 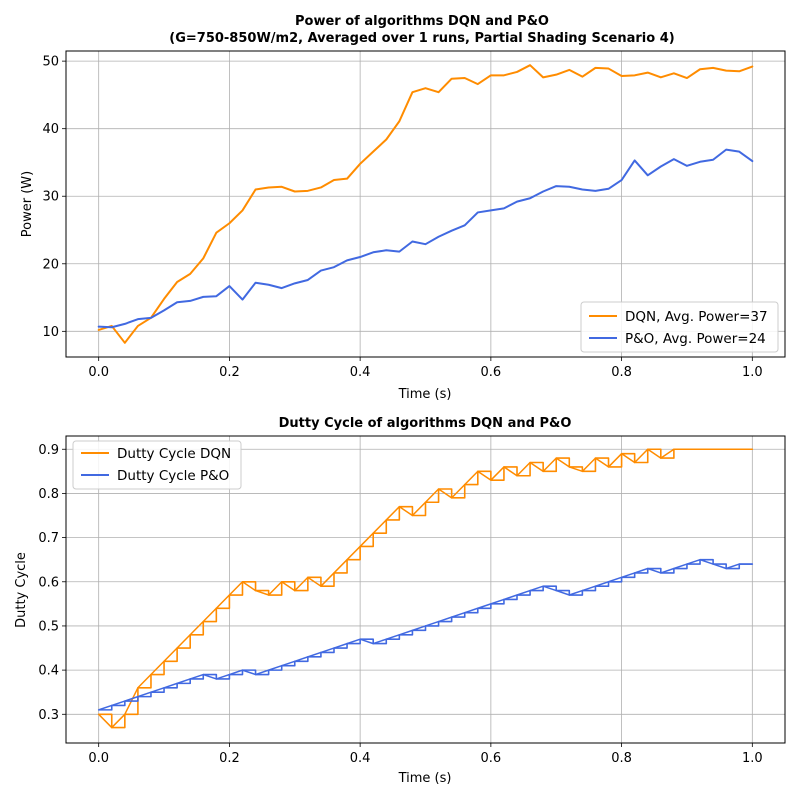 I want to click on duty-chart-title: Dutty Cycle of algorithms DQN and P&O, so click(x=425, y=423).